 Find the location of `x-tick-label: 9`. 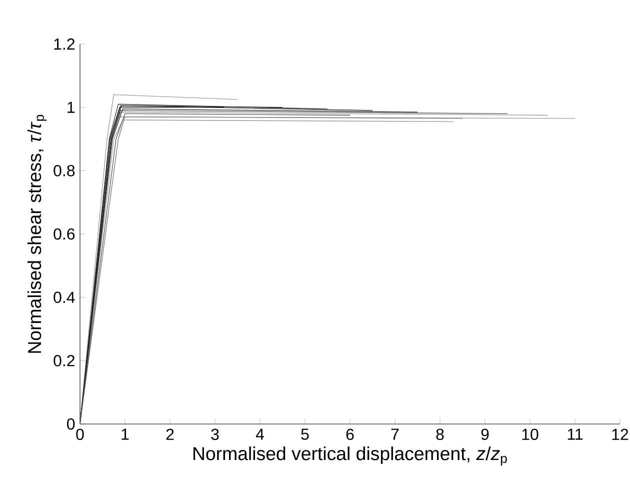

x-tick-label: 9 is located at coordinates (485, 434).